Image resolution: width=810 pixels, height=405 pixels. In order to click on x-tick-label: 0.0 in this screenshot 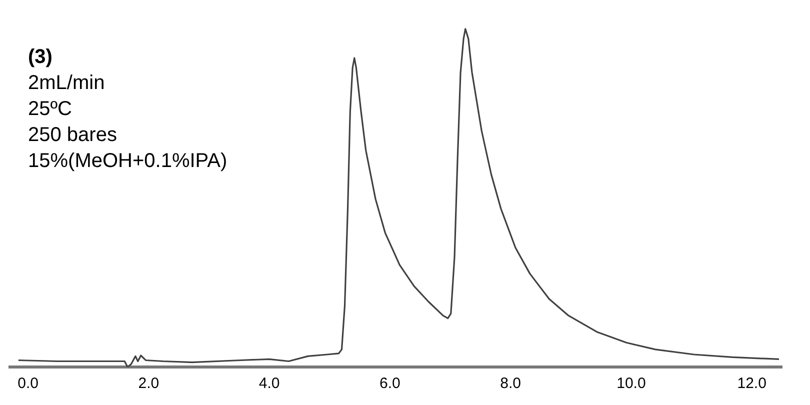, I will do `click(28, 383)`.